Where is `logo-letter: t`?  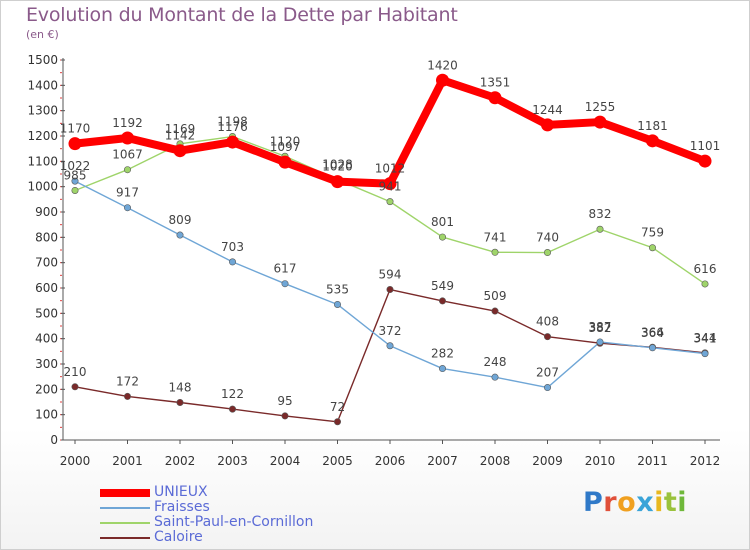
logo-letter: t is located at coordinates (670, 502).